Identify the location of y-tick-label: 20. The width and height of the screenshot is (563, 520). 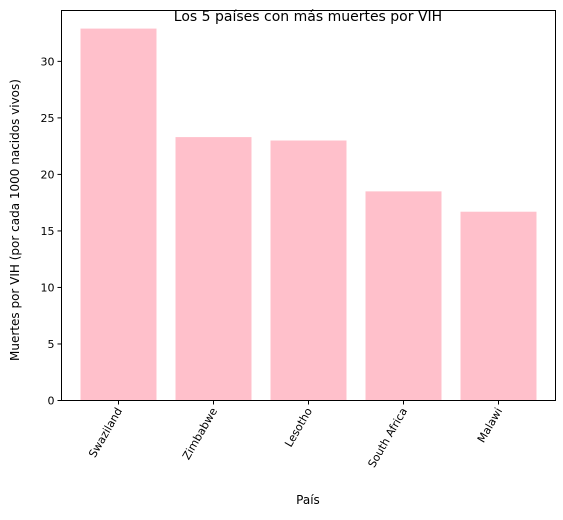
(48, 174).